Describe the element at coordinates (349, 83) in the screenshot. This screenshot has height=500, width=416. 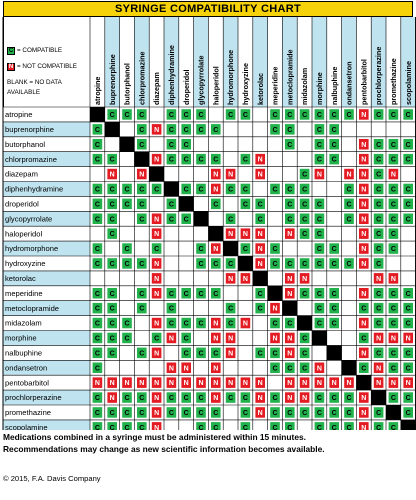
I see `column-header-ondansetron: ondansetron` at that location.